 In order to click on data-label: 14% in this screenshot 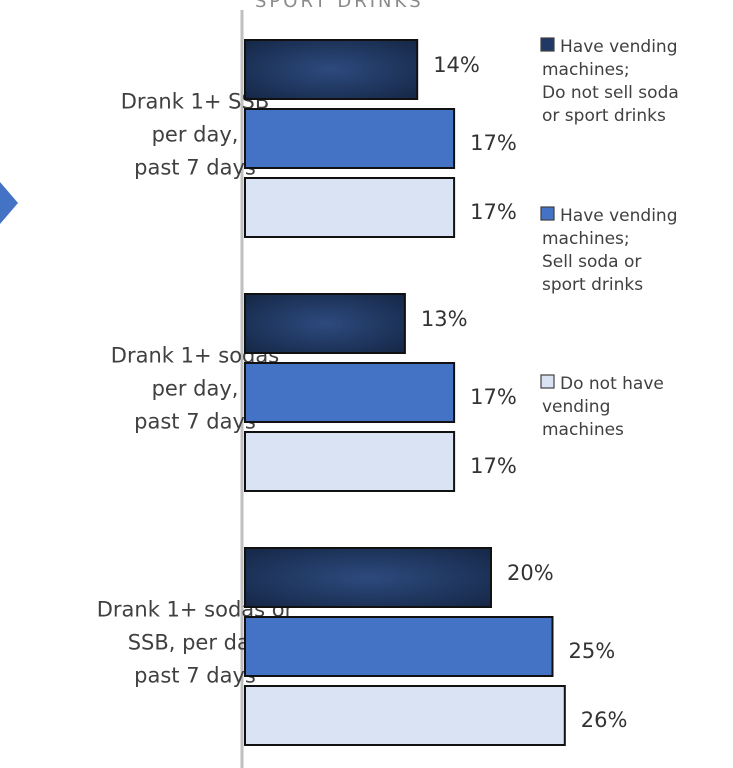, I will do `click(456, 65)`.